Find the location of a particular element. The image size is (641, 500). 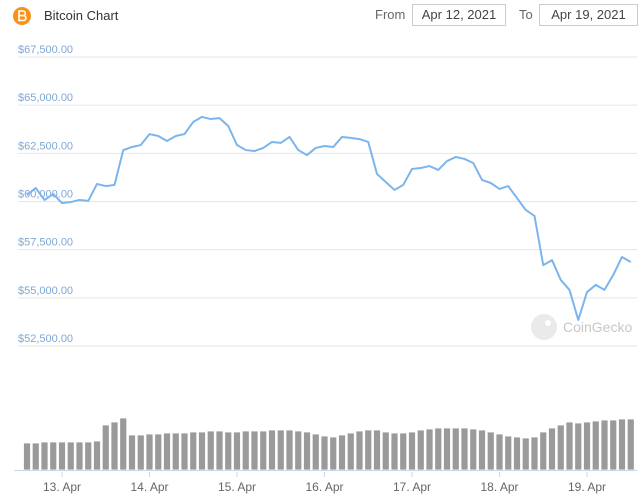

x-tick-label: 13. Apr is located at coordinates (62, 487).